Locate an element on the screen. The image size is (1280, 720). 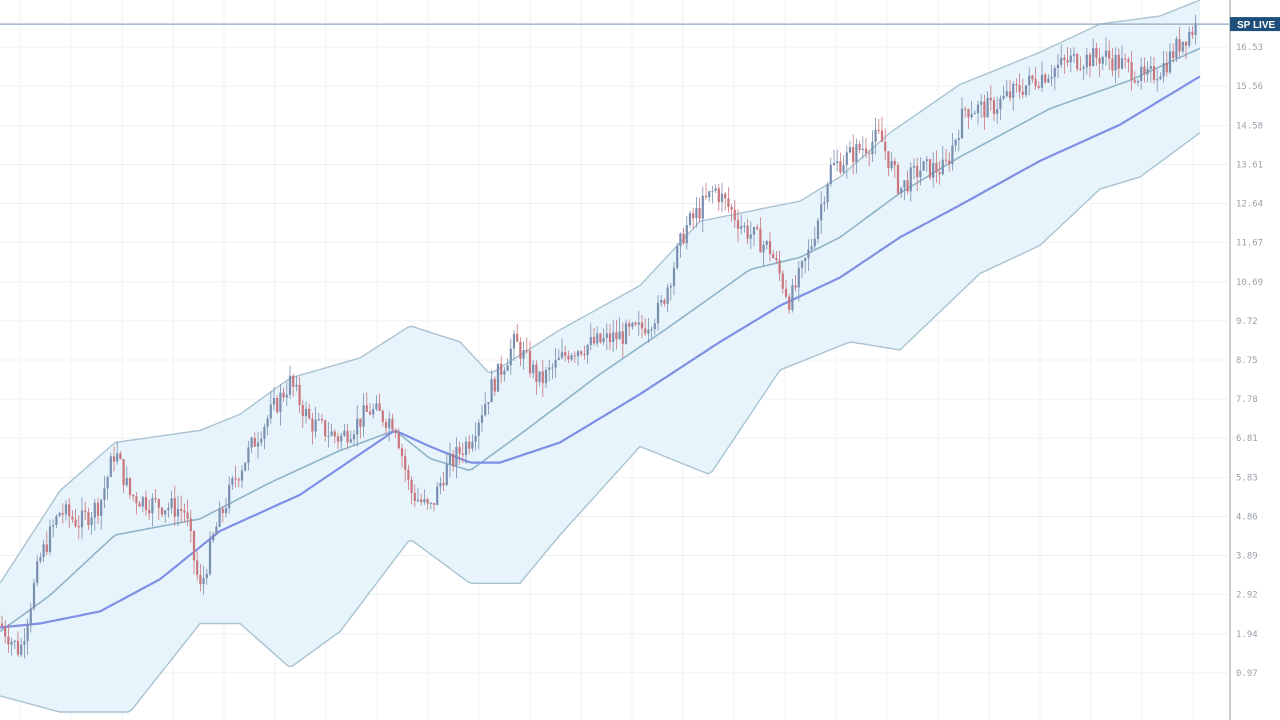
price-tick-label: 7.78 is located at coordinates (1247, 400).